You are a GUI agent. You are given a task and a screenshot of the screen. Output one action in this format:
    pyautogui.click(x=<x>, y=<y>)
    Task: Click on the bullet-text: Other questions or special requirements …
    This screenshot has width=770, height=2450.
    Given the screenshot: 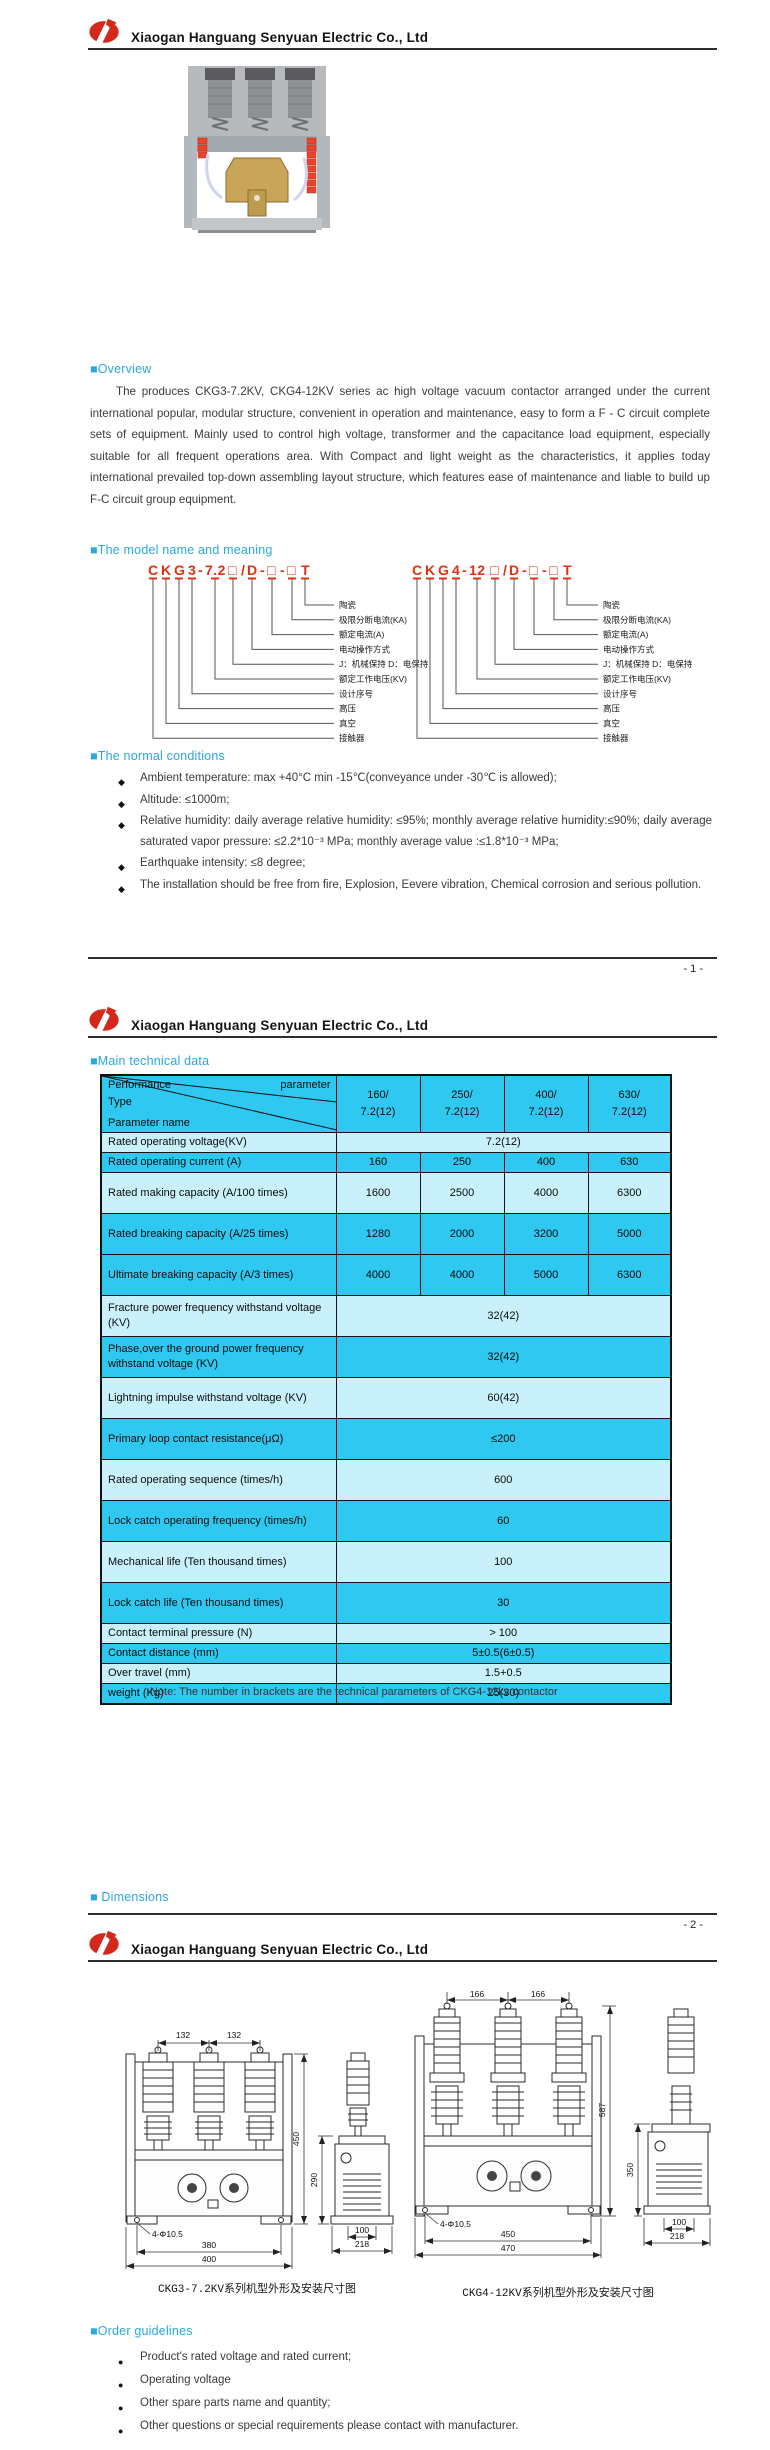 What is the action you would take?
    pyautogui.click(x=329, y=2426)
    